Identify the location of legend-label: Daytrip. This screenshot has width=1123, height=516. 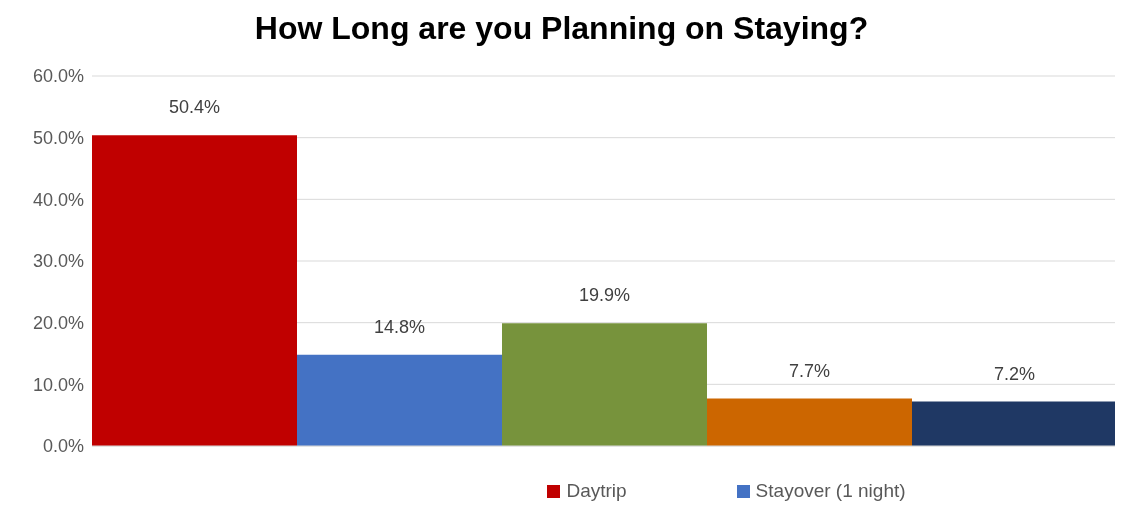
(596, 491).